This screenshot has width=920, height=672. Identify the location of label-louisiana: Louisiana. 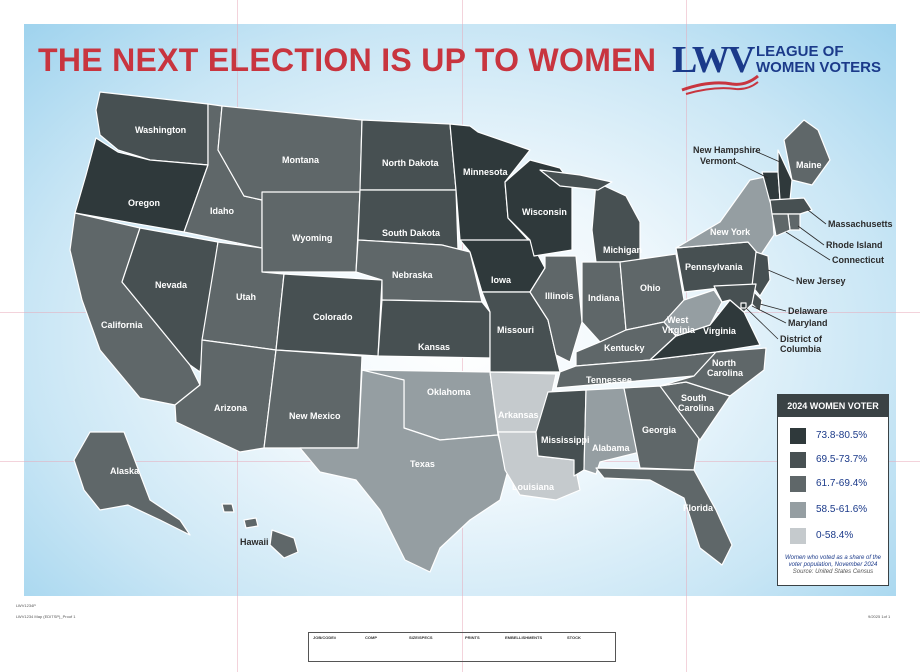
(533, 487).